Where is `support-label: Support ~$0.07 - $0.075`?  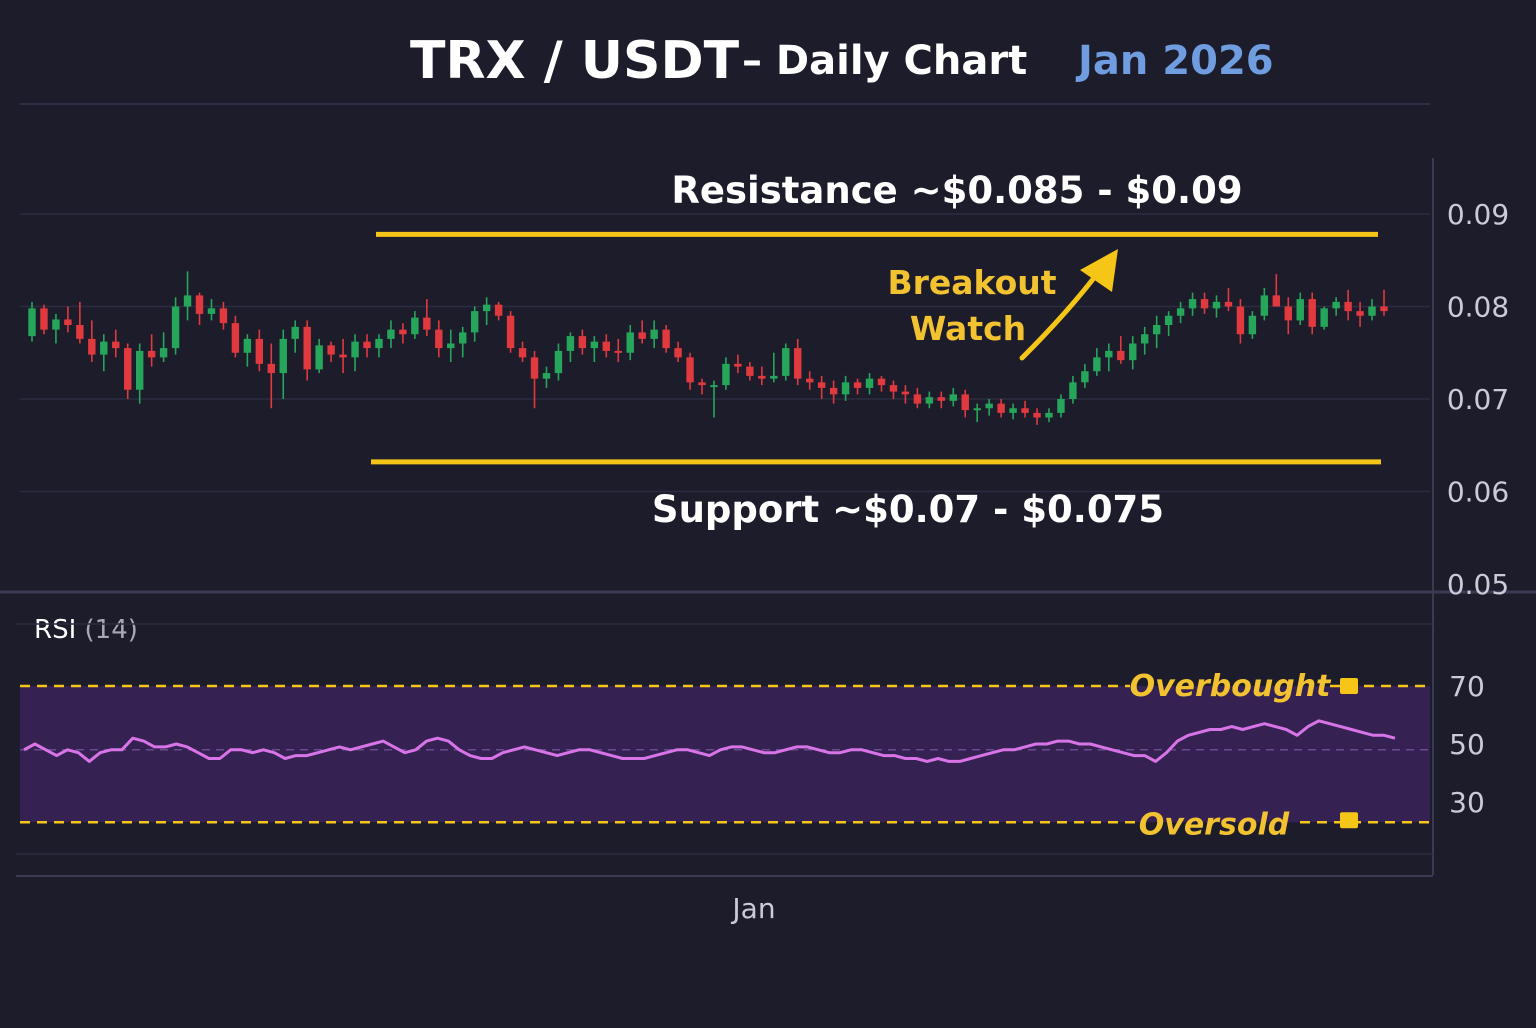
support-label: Support ~$0.07 - $0.075 is located at coordinates (908, 509).